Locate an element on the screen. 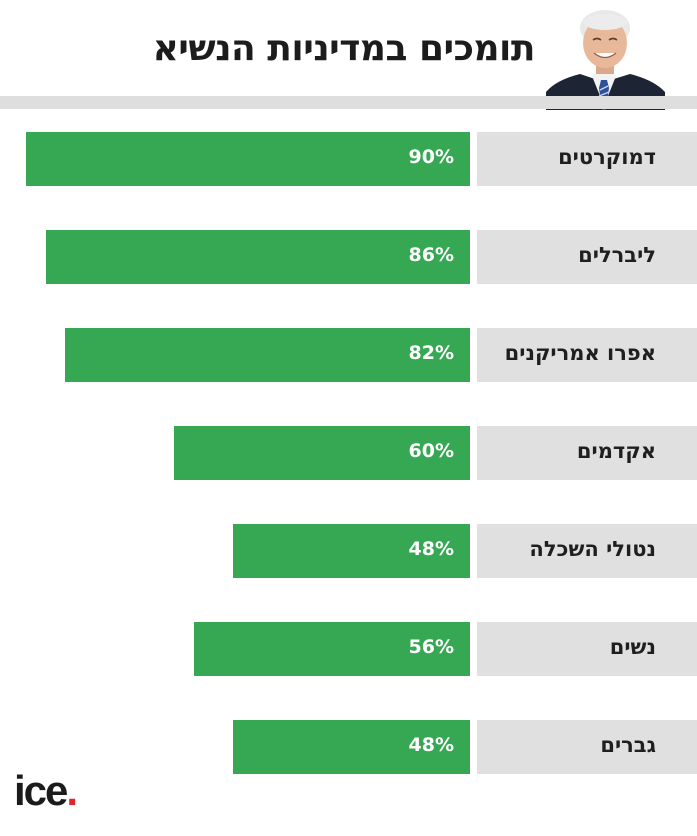 The image size is (697, 836). bar-value-label: 90% is located at coordinates (431, 157).